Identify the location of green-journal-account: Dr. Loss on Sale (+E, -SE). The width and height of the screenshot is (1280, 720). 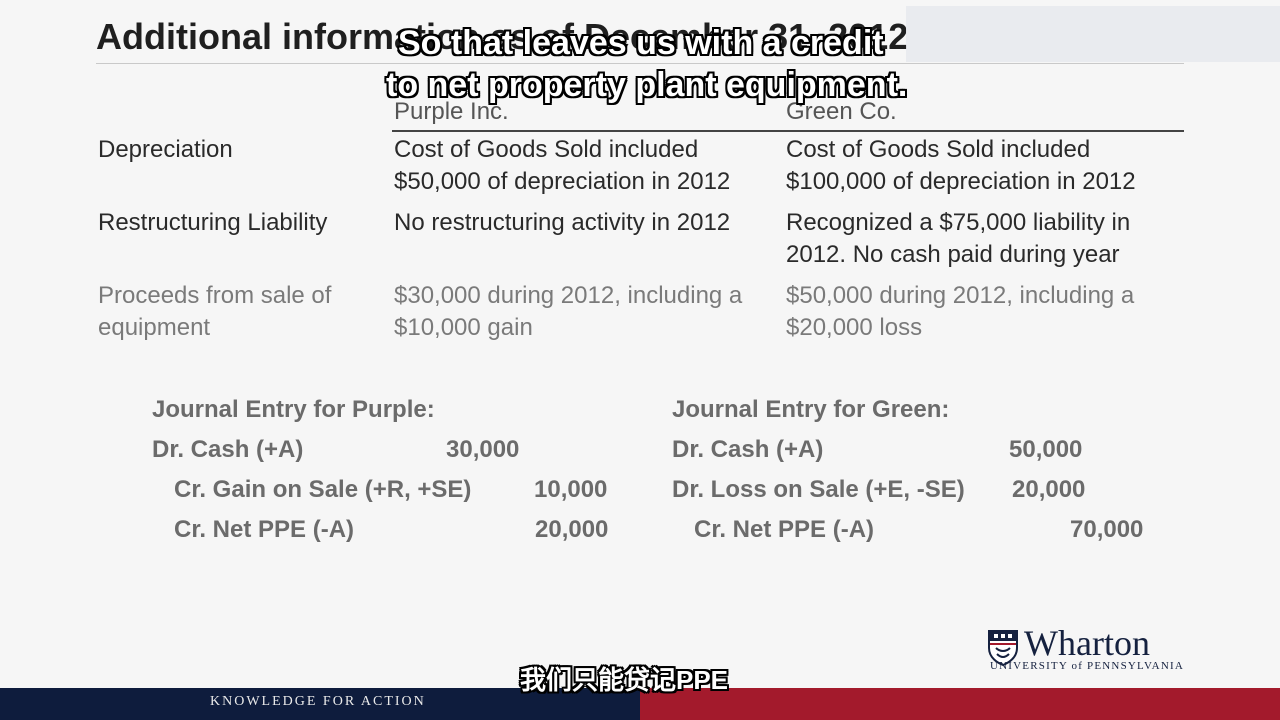
(818, 489).